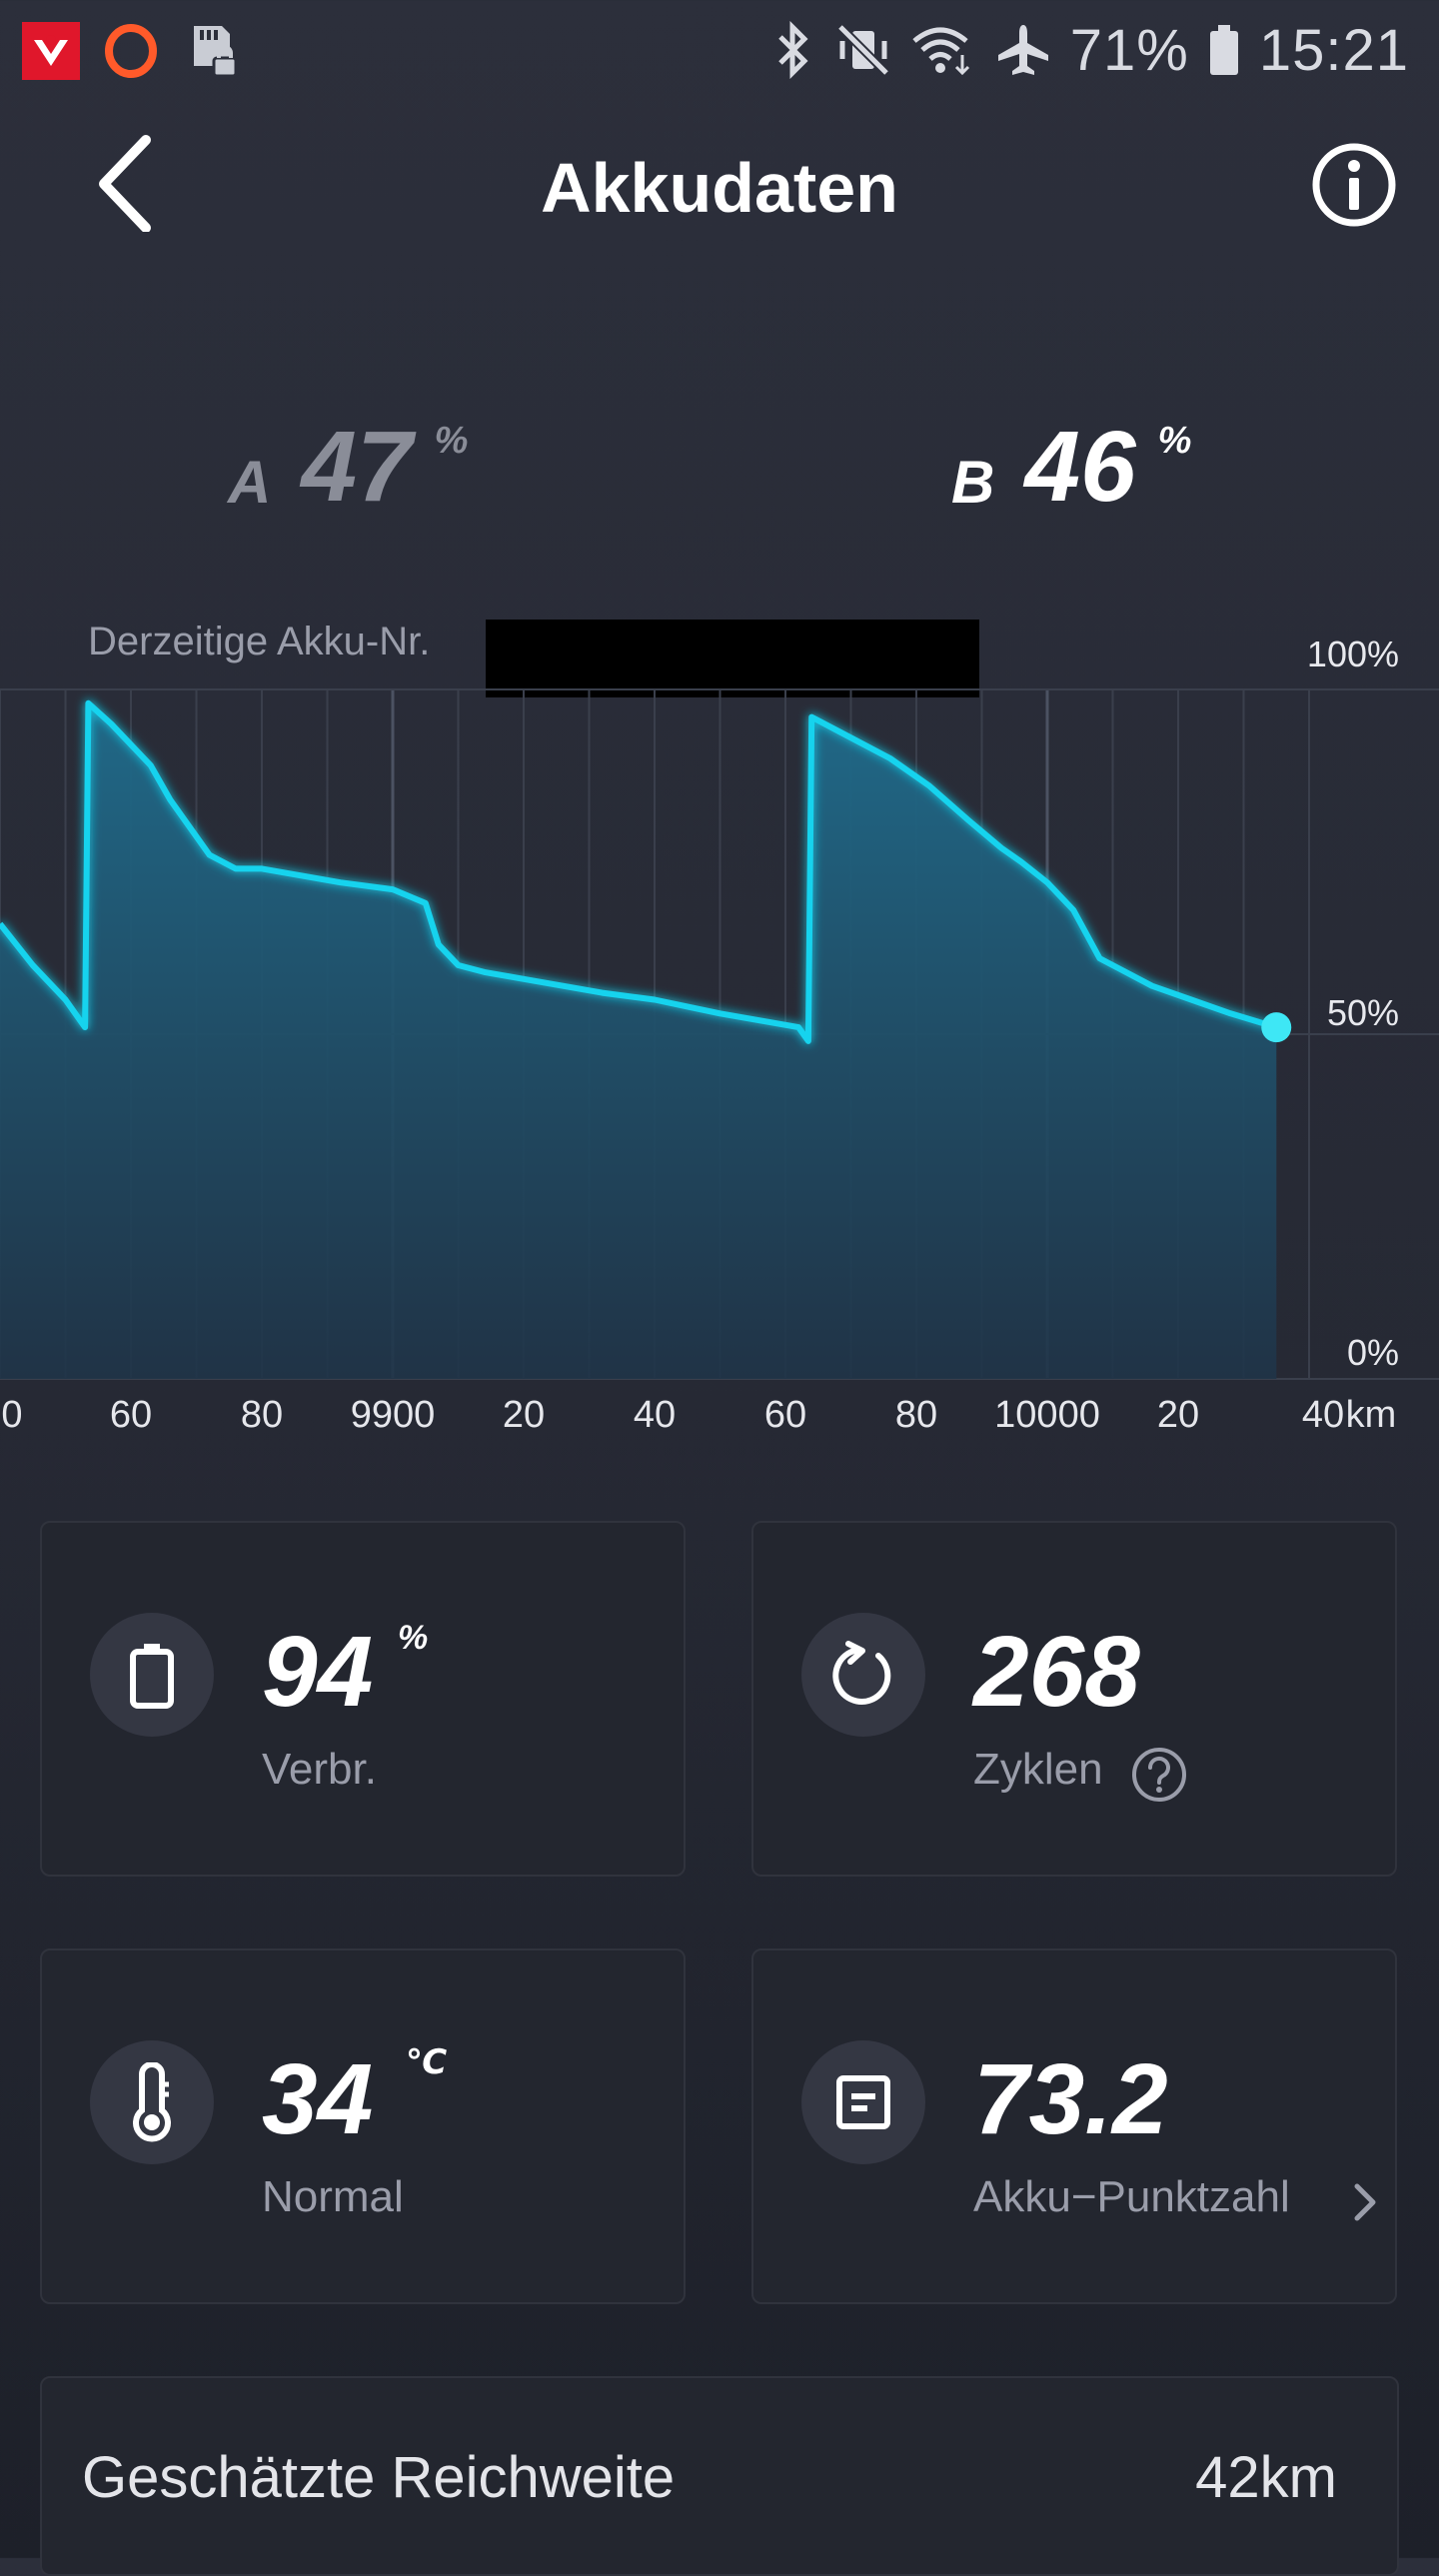 Image resolution: width=1439 pixels, height=2576 pixels. Describe the element at coordinates (216, 52) in the screenshot. I see `sd-card-lock-icon` at that location.